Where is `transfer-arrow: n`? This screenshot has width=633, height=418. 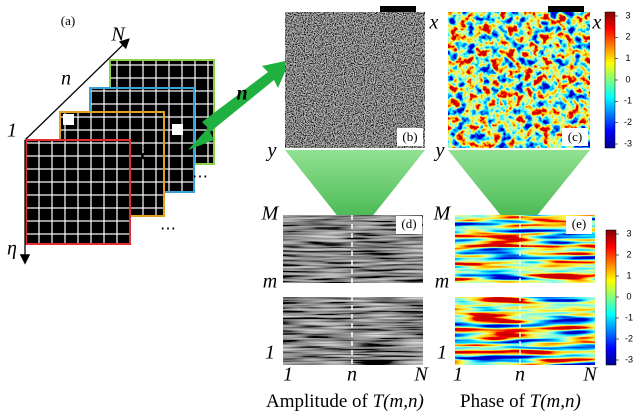 transfer-arrow: n is located at coordinates (239, 105).